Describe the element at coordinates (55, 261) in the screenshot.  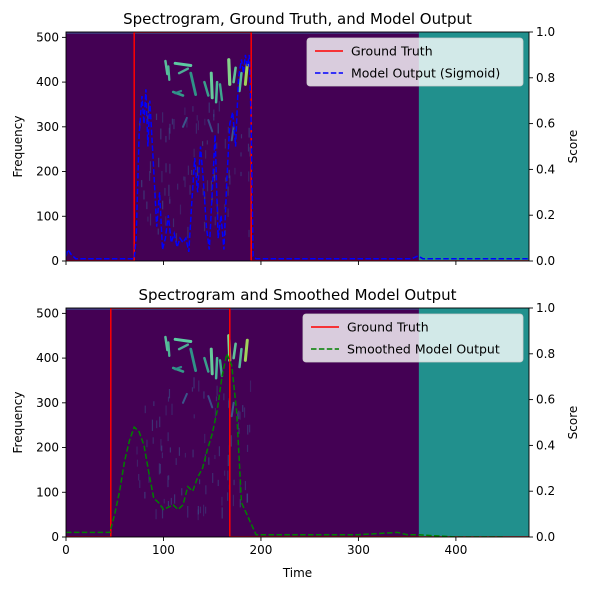
I see `y-tick-label: 0` at that location.